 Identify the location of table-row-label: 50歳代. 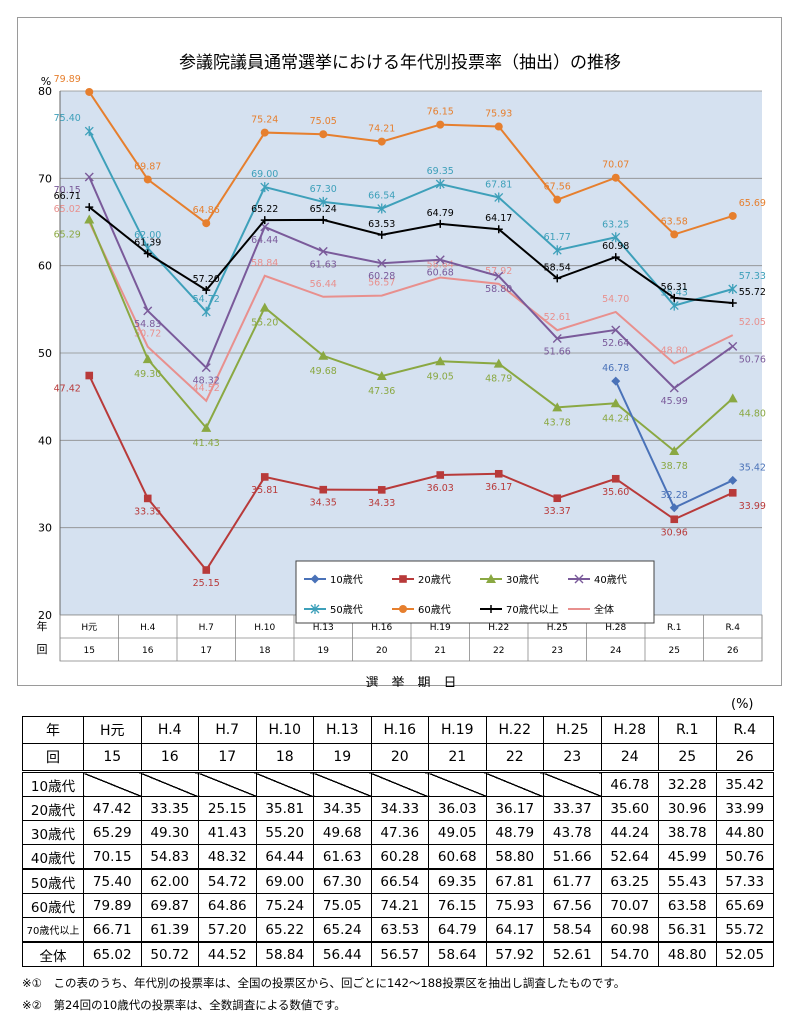
(53, 881).